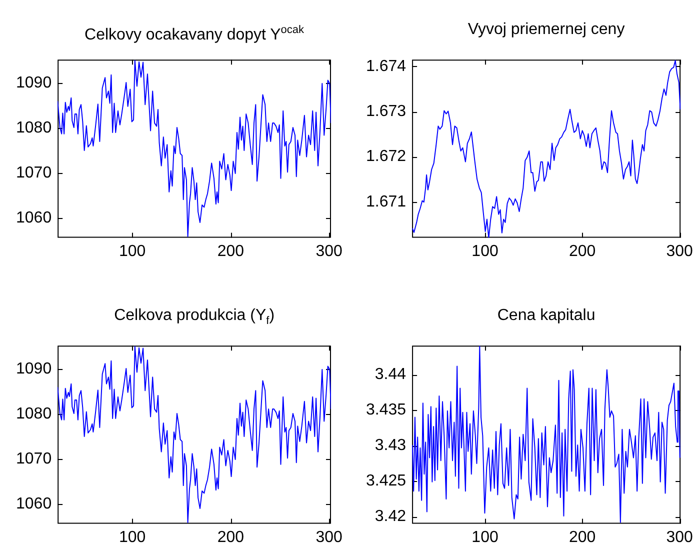 The width and height of the screenshot is (697, 555). Describe the element at coordinates (386, 66) in the screenshot. I see `y-tick-label: 1.674` at that location.